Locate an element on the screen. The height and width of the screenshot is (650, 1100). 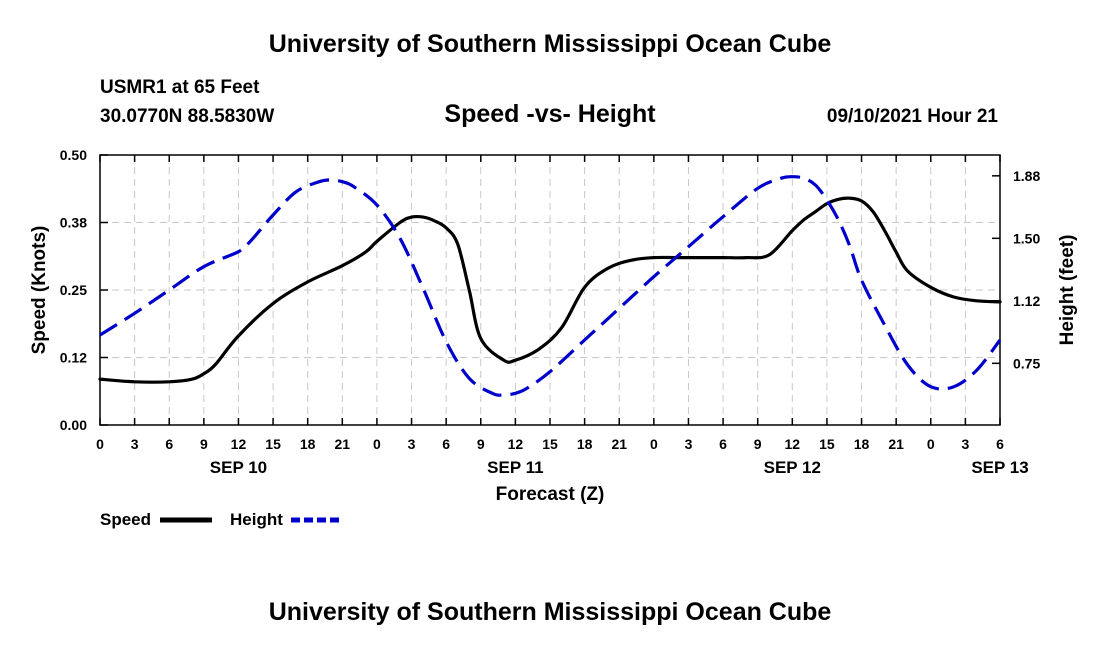
y2-axis-title: Height (feet) is located at coordinates (1067, 290).